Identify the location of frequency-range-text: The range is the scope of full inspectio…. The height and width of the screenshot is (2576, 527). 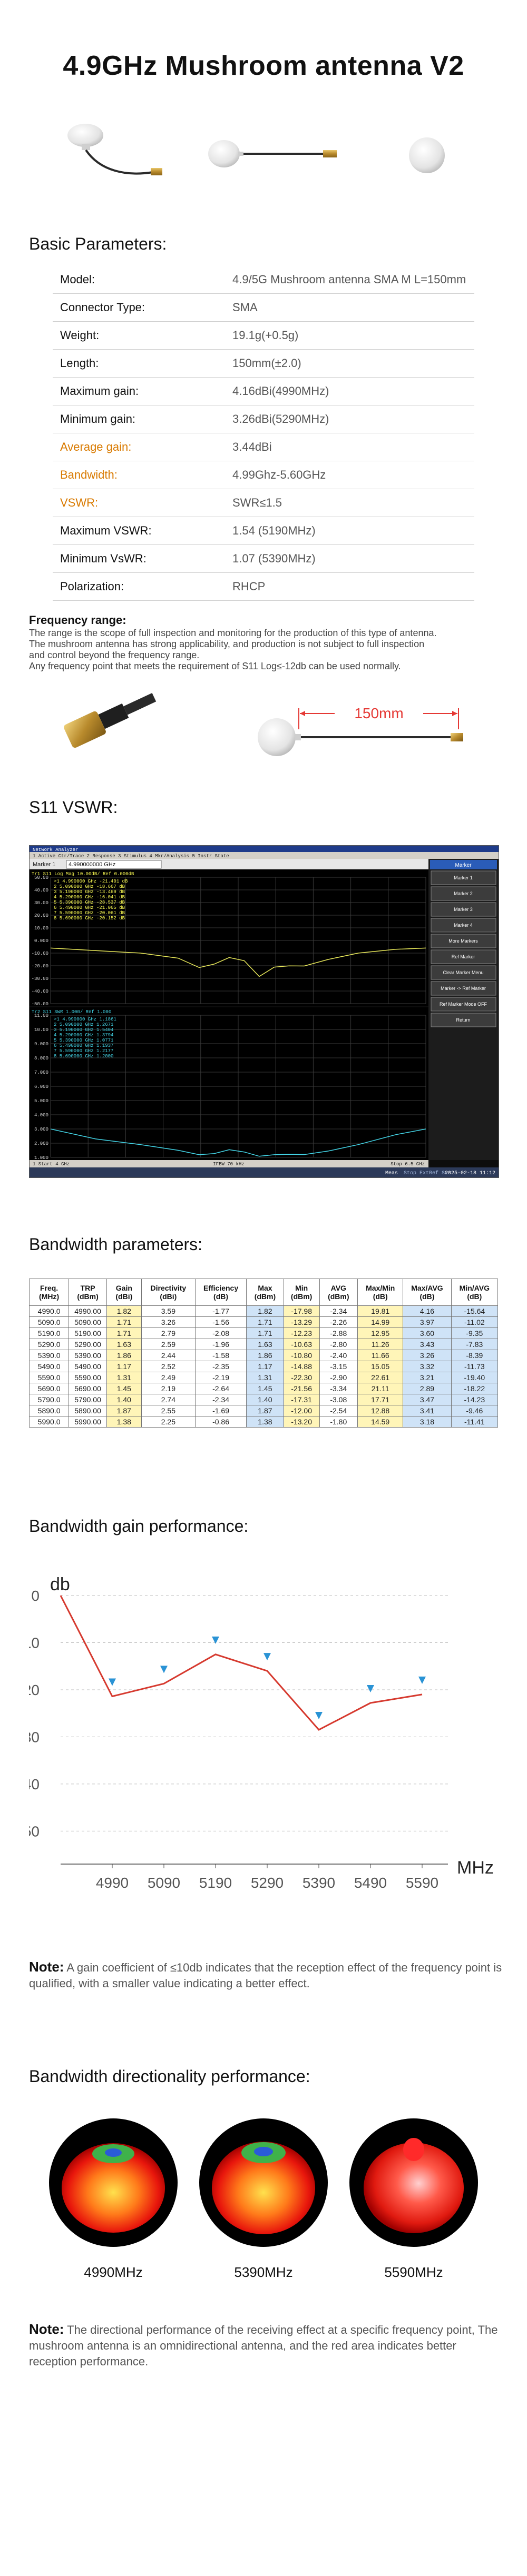
(266, 650).